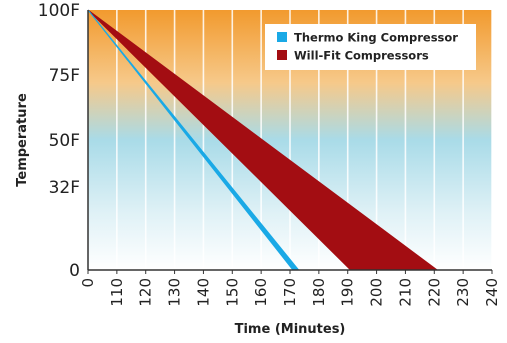 The image size is (507, 343). Describe the element at coordinates (232, 292) in the screenshot. I see `x-tick-label: 150` at that location.